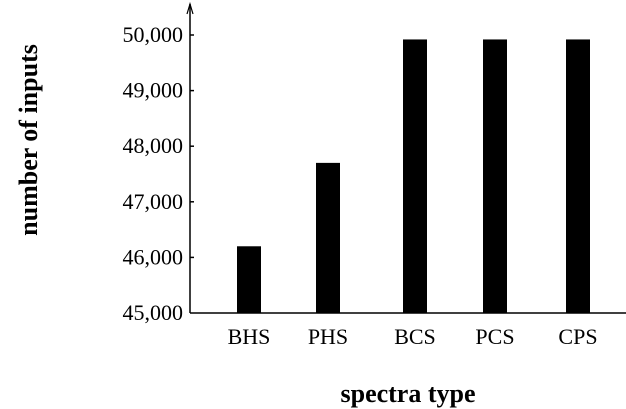  What do you see at coordinates (578, 176) in the screenshot?
I see `bar-cps` at bounding box center [578, 176].